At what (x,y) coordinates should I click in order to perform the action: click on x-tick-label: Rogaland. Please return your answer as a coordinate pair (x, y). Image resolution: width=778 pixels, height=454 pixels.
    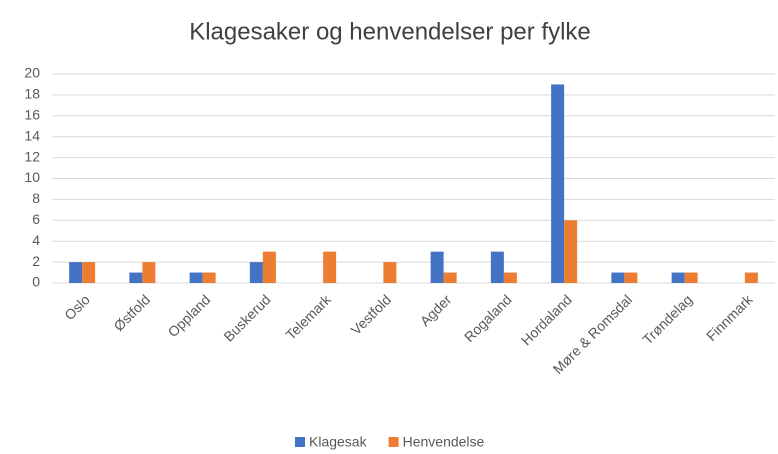
    Looking at the image, I should click on (488, 318).